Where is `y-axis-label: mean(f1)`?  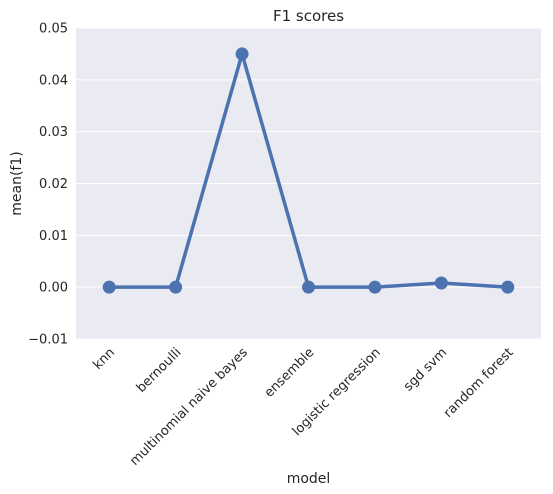
y-axis-label: mean(f1) is located at coordinates (17, 183).